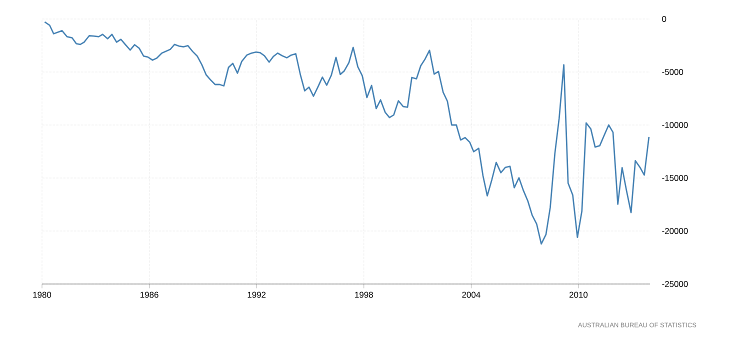 The width and height of the screenshot is (730, 340). I want to click on x-tick-label: 1980, so click(42, 295).